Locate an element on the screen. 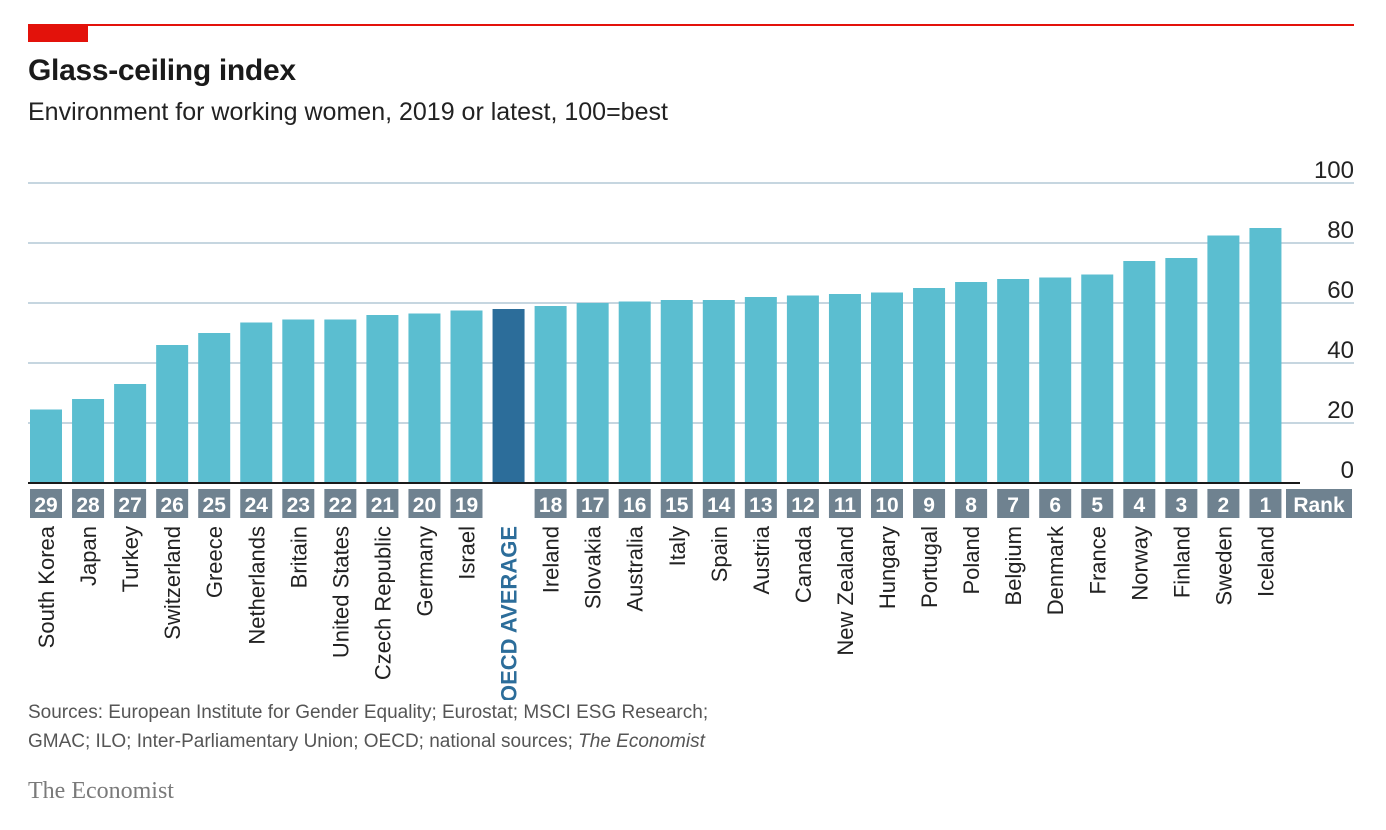 This screenshot has height=830, width=1386. rank-number: 12 is located at coordinates (802, 505).